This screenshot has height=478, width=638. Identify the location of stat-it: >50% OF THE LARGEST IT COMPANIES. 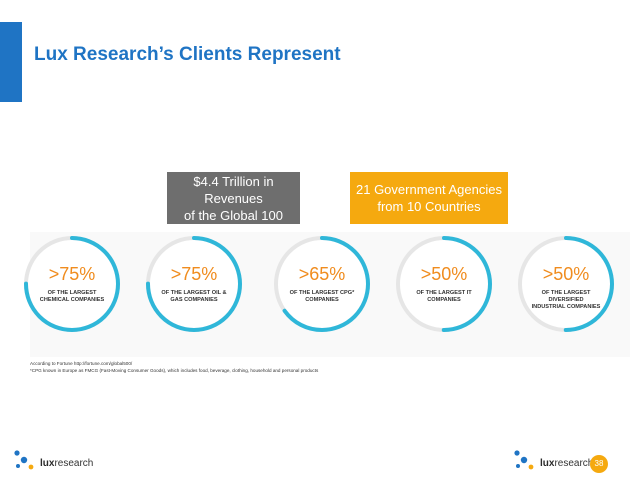
(444, 284).